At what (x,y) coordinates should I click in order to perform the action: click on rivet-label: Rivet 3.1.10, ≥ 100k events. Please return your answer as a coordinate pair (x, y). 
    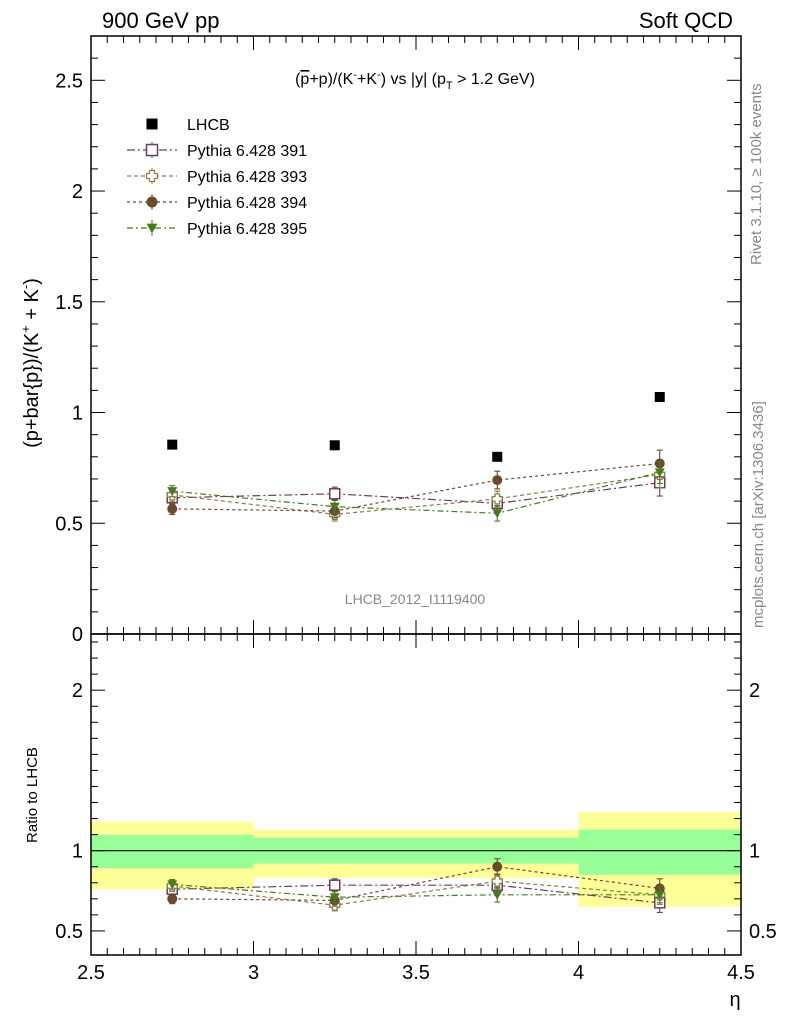
    Looking at the image, I should click on (756, 174).